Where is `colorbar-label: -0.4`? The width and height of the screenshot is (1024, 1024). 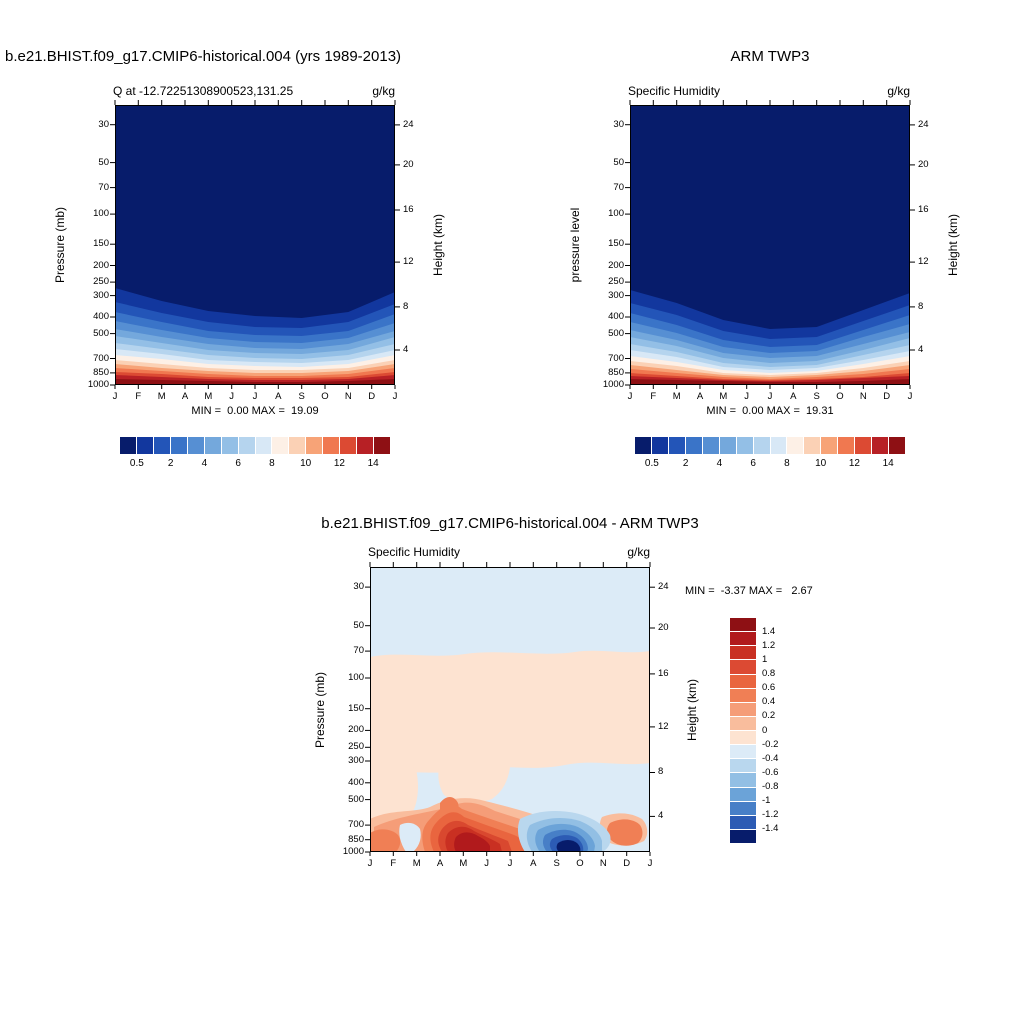 colorbar-label: -0.4 is located at coordinates (770, 758).